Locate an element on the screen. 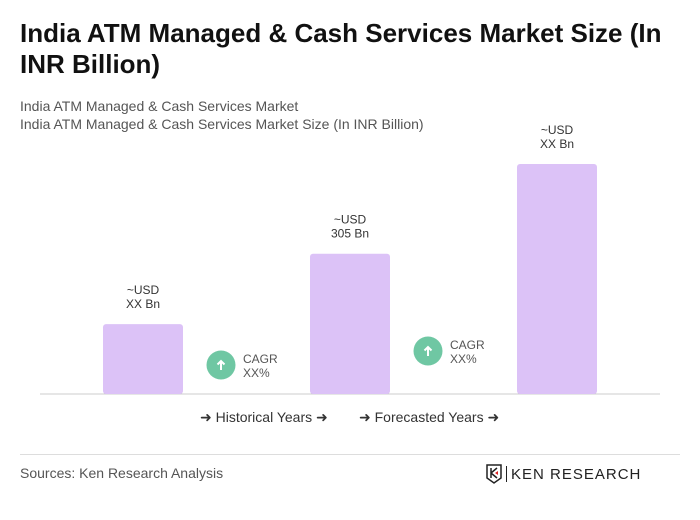  source-text: Sources: Ken Research Analysis is located at coordinates (122, 473).